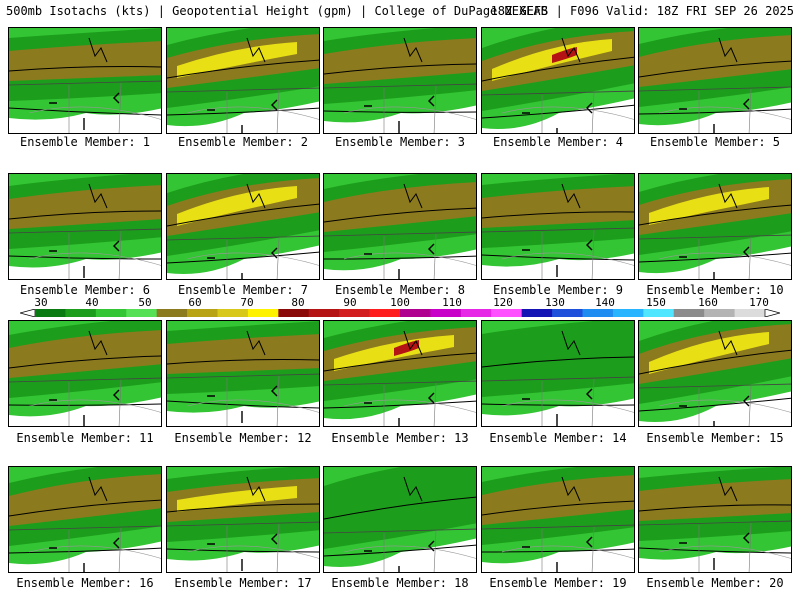  Describe the element at coordinates (243, 142) in the screenshot. I see `ensemble-member-label: Ensemble Member: 2` at that location.